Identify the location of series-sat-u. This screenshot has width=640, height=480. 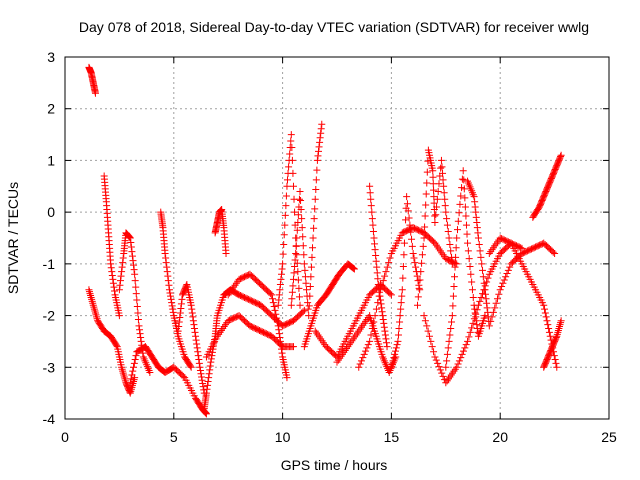
(473, 313).